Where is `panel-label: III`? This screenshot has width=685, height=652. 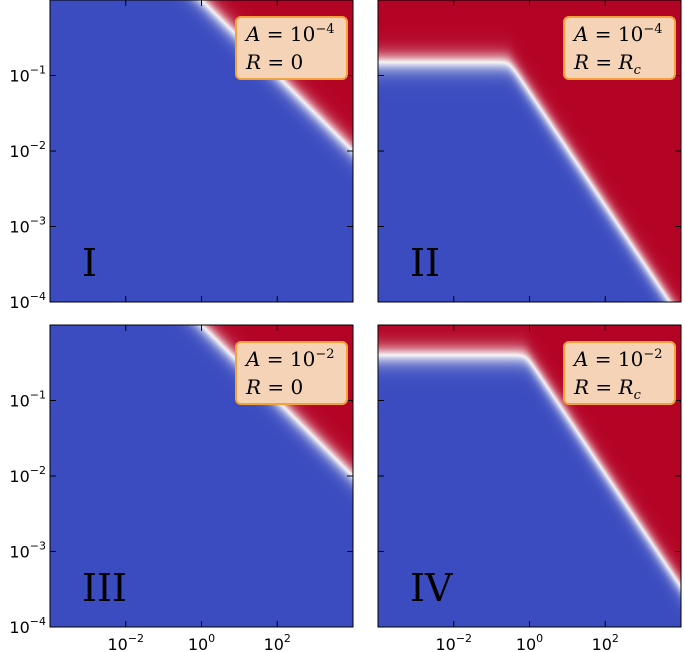 panel-label: III is located at coordinates (104, 588).